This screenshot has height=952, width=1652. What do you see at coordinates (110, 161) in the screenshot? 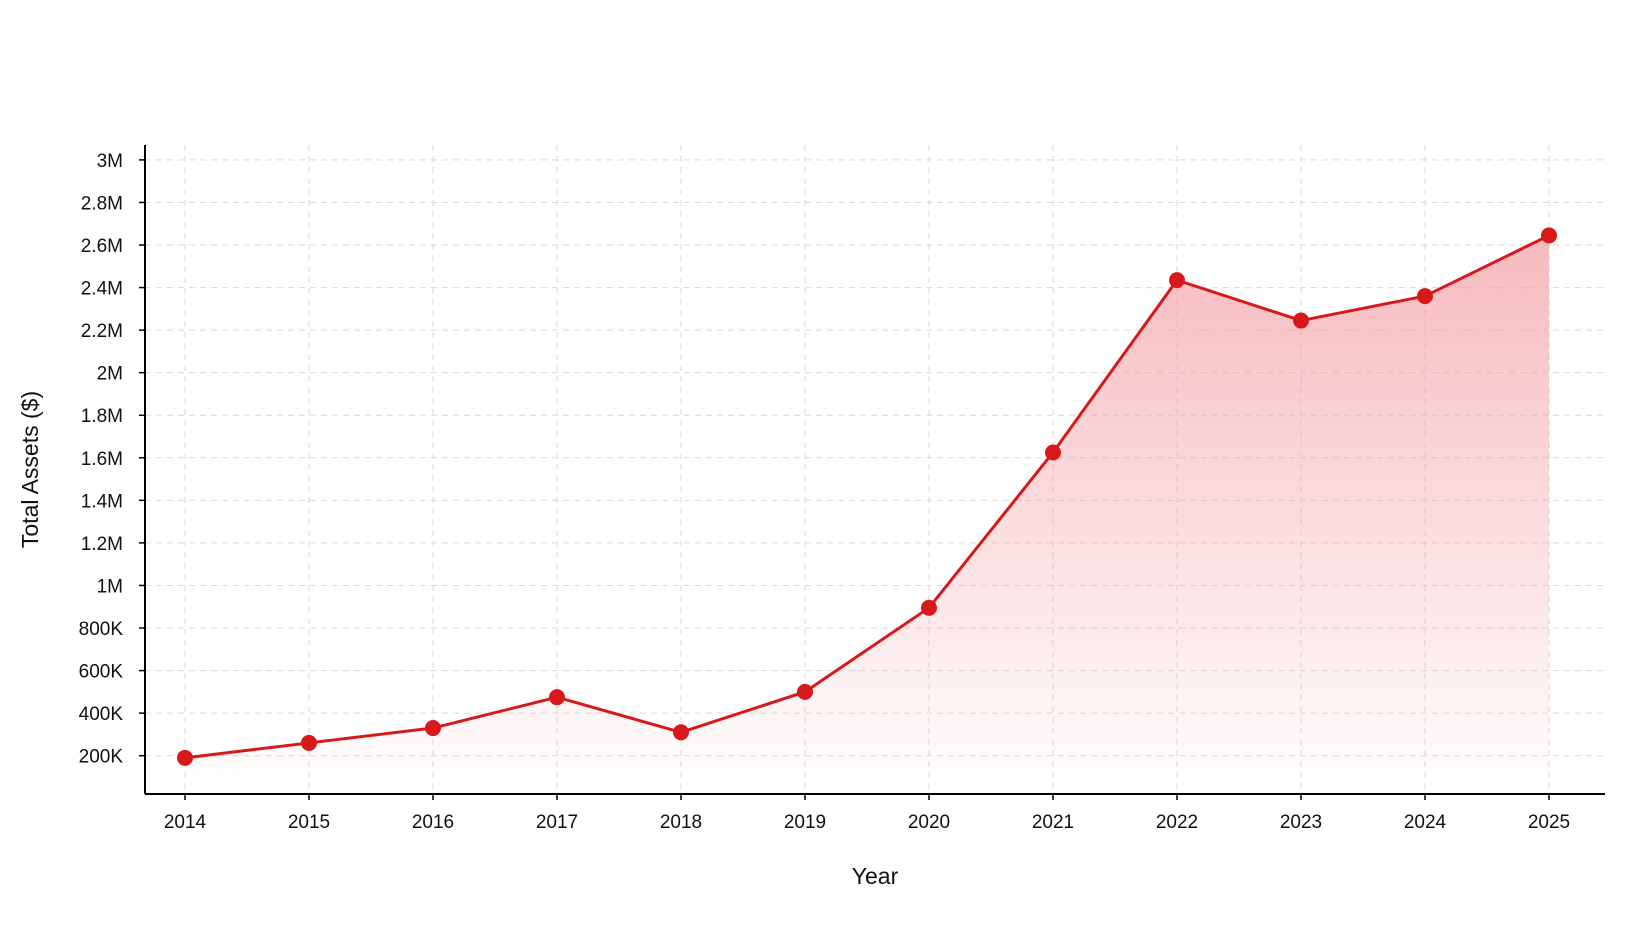
I see `y-tick-label-14: 3M` at bounding box center [110, 161].